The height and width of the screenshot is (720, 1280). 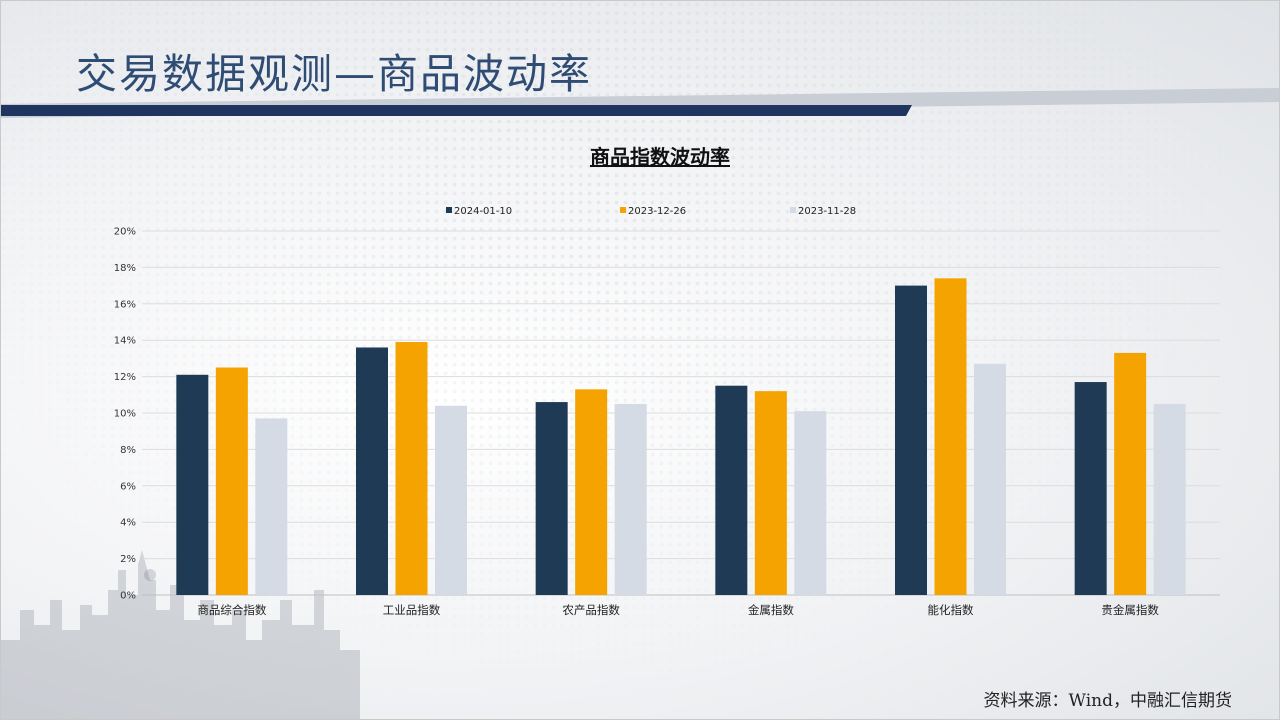 What do you see at coordinates (412, 610) in the screenshot?
I see `x-tick-label: 工业品指数` at bounding box center [412, 610].